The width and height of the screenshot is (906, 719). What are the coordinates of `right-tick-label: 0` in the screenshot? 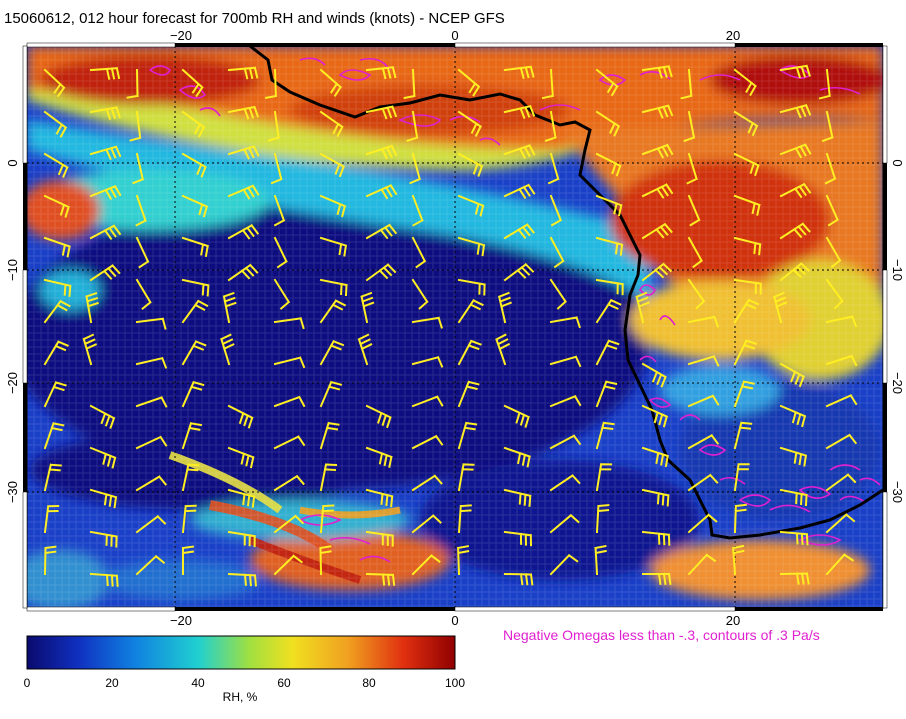 It's located at (897, 162).